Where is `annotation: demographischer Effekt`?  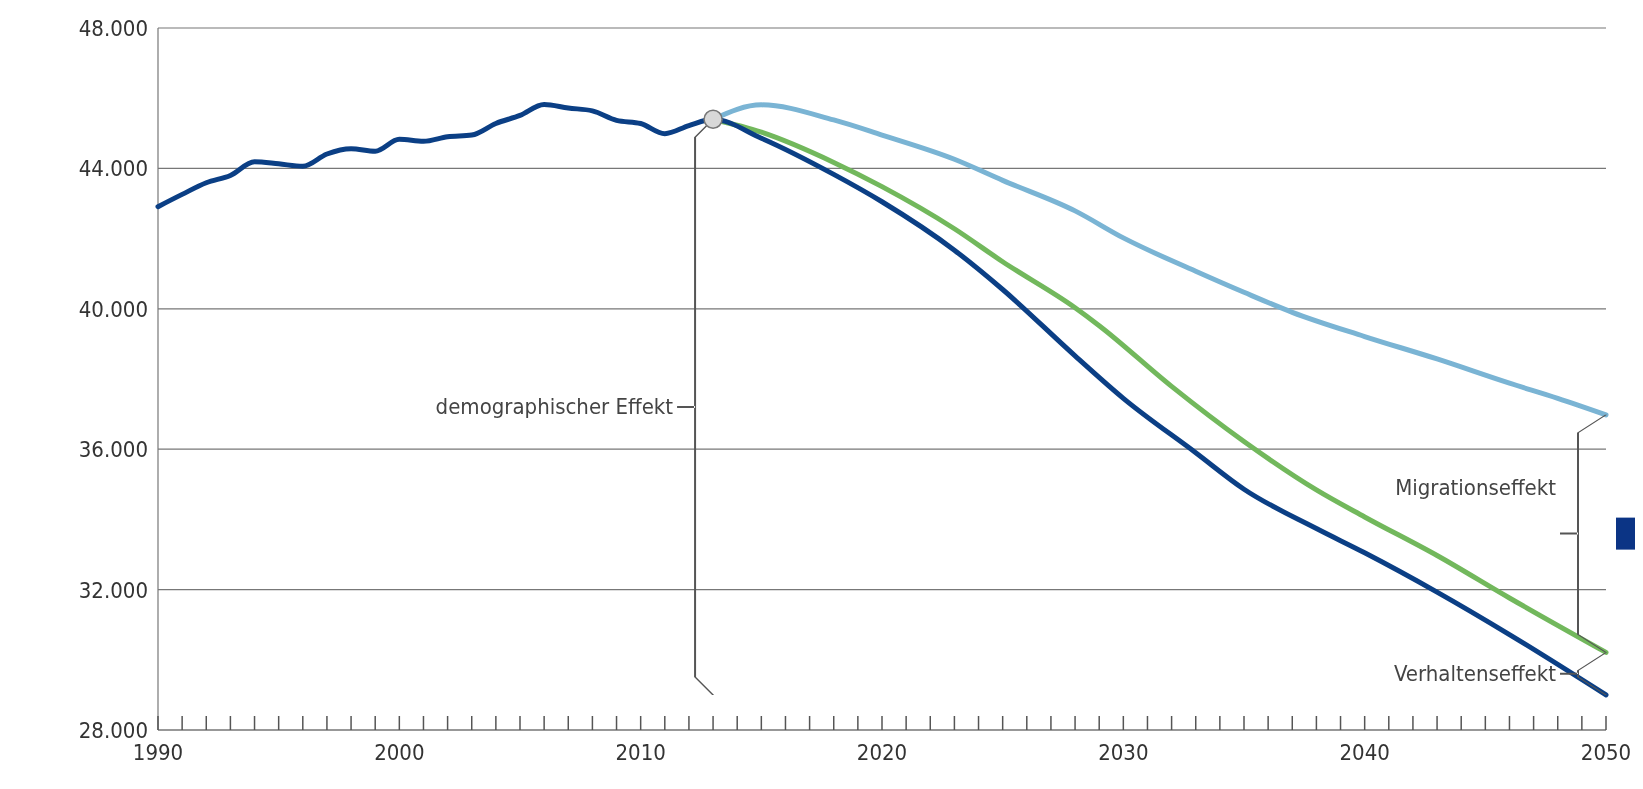
annotation: demographischer Effekt is located at coordinates (554, 407).